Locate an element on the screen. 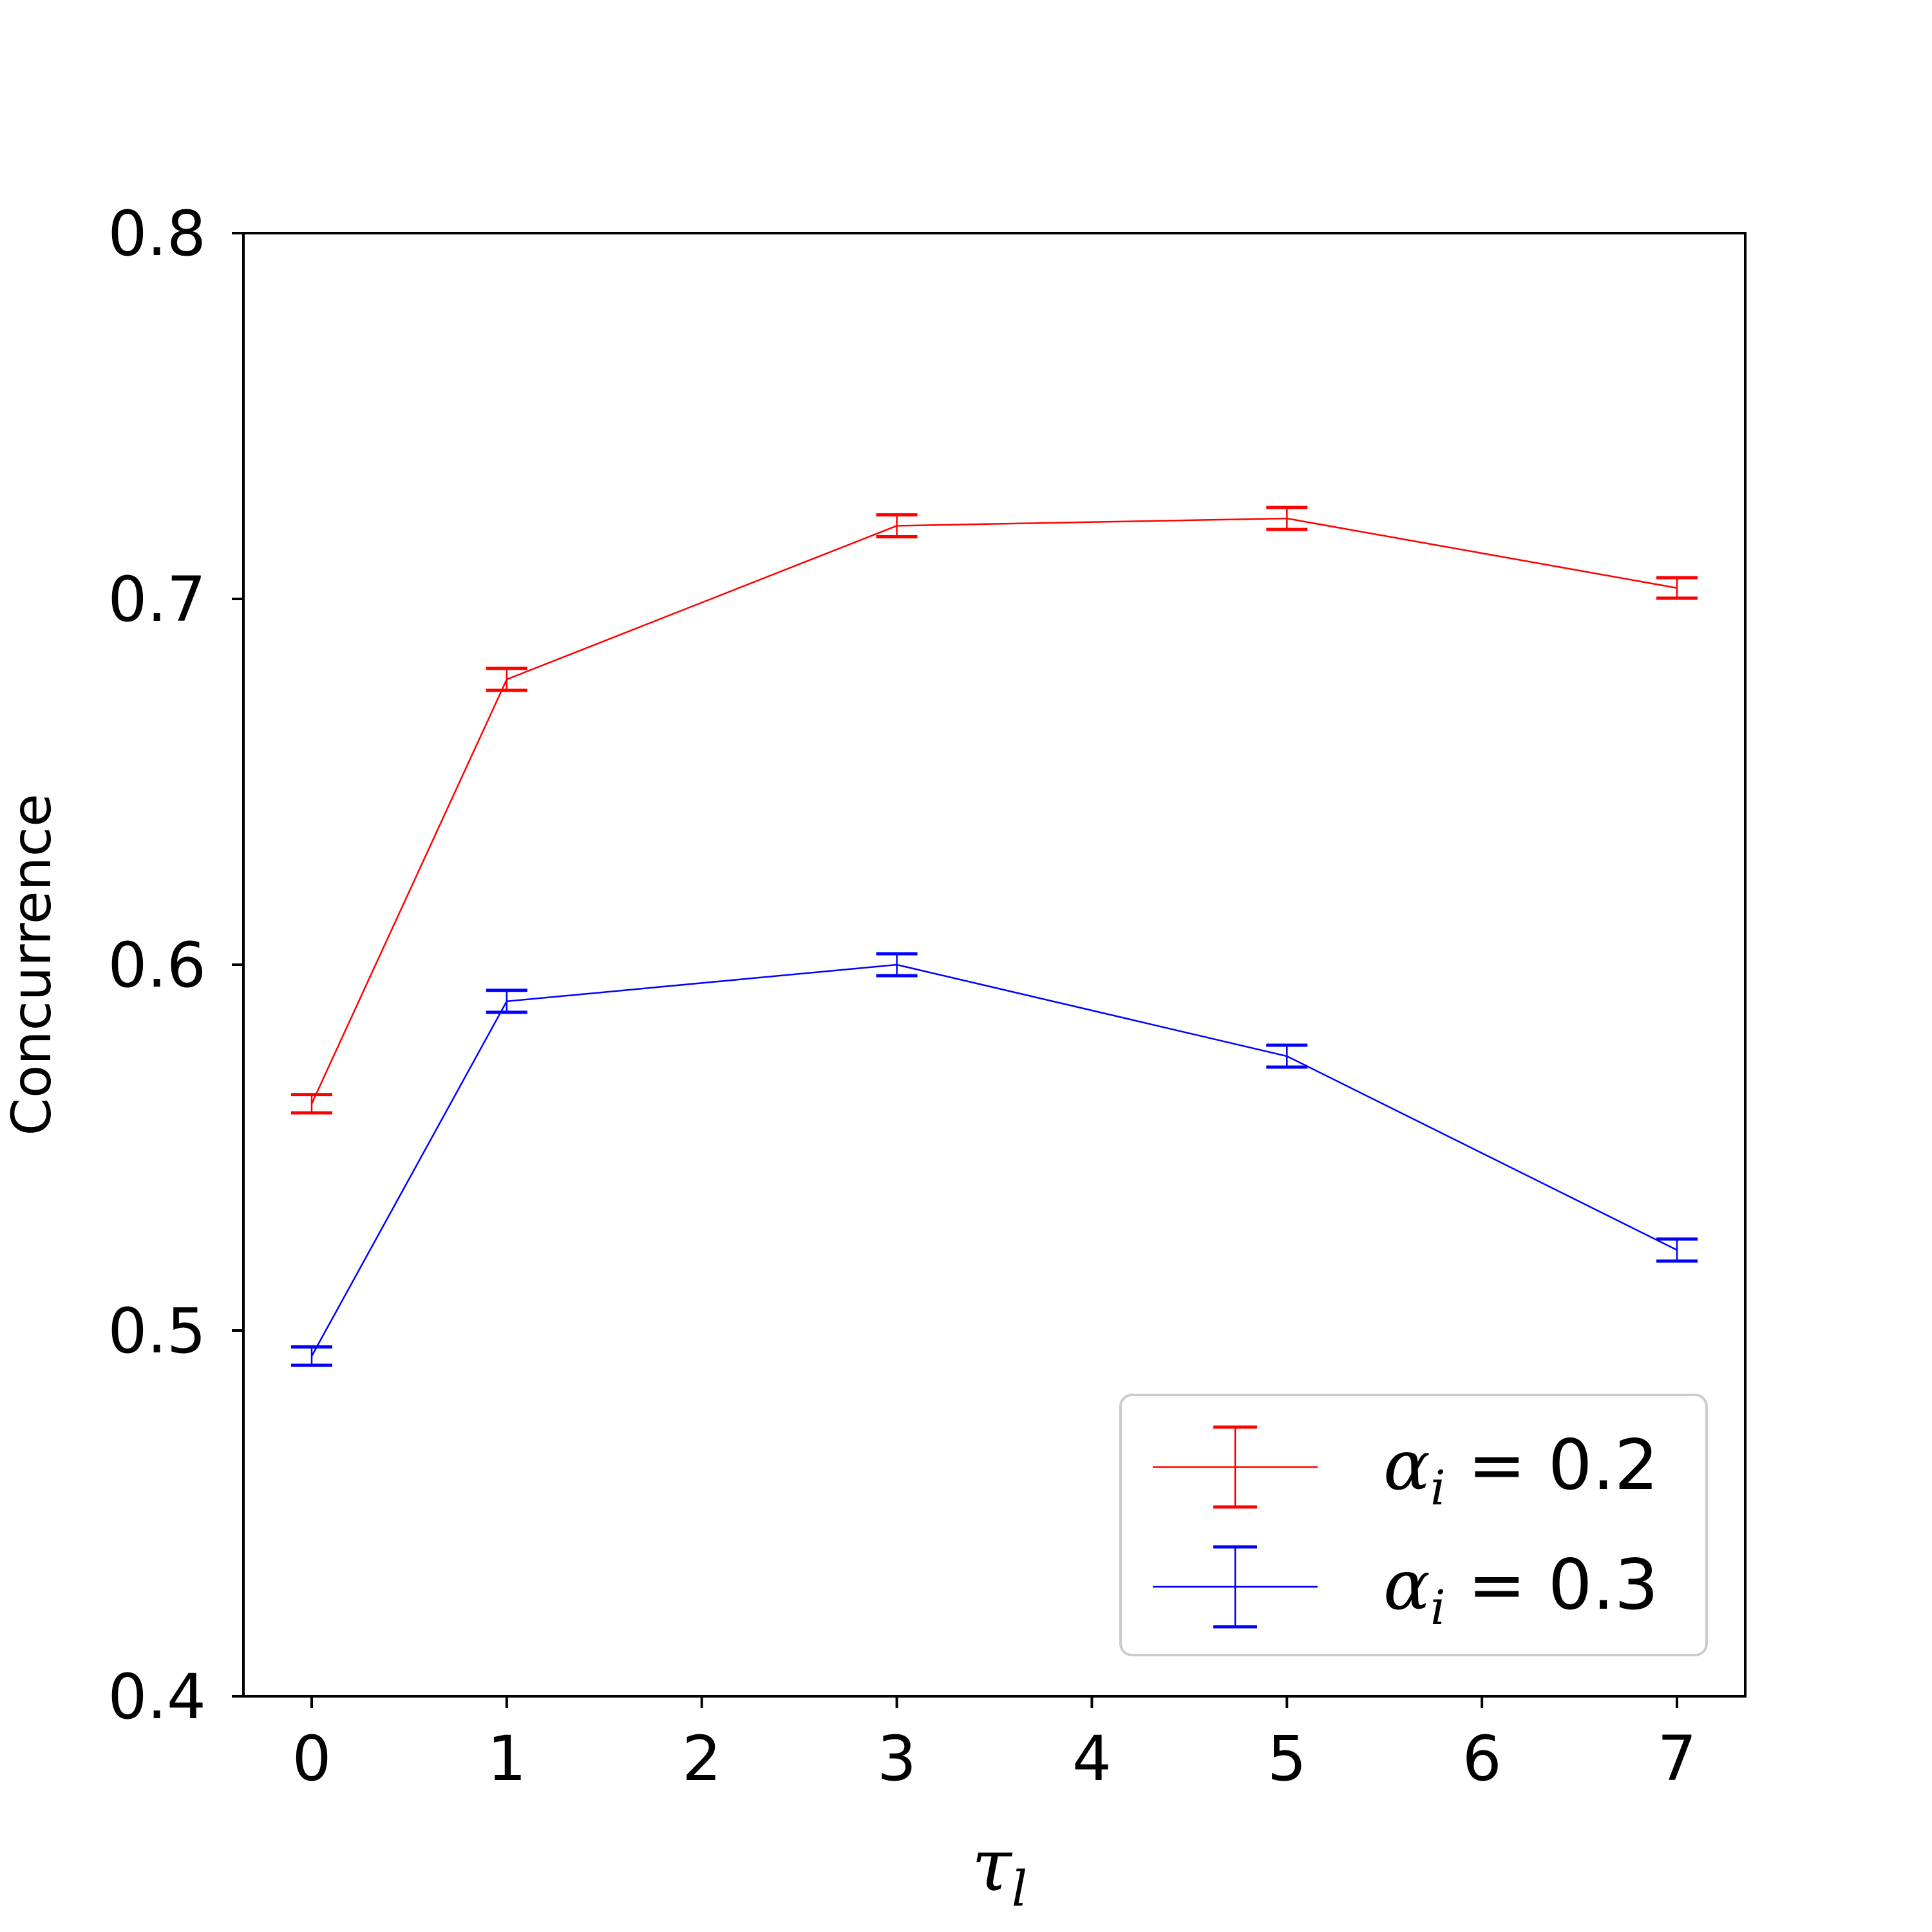 The height and width of the screenshot is (1932, 1932). y-axis-label: Concurrence is located at coordinates (32, 964).